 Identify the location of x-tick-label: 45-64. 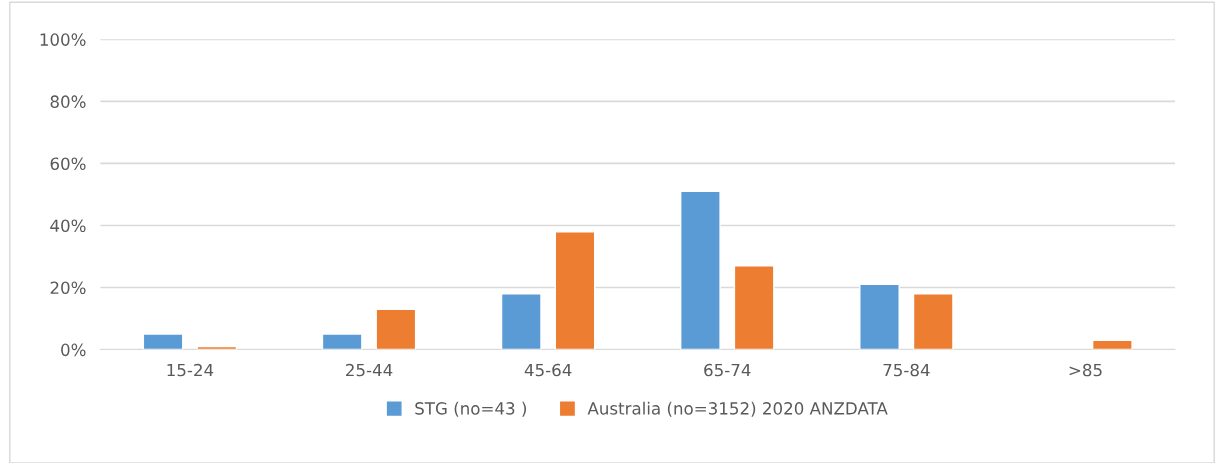
(548, 370).